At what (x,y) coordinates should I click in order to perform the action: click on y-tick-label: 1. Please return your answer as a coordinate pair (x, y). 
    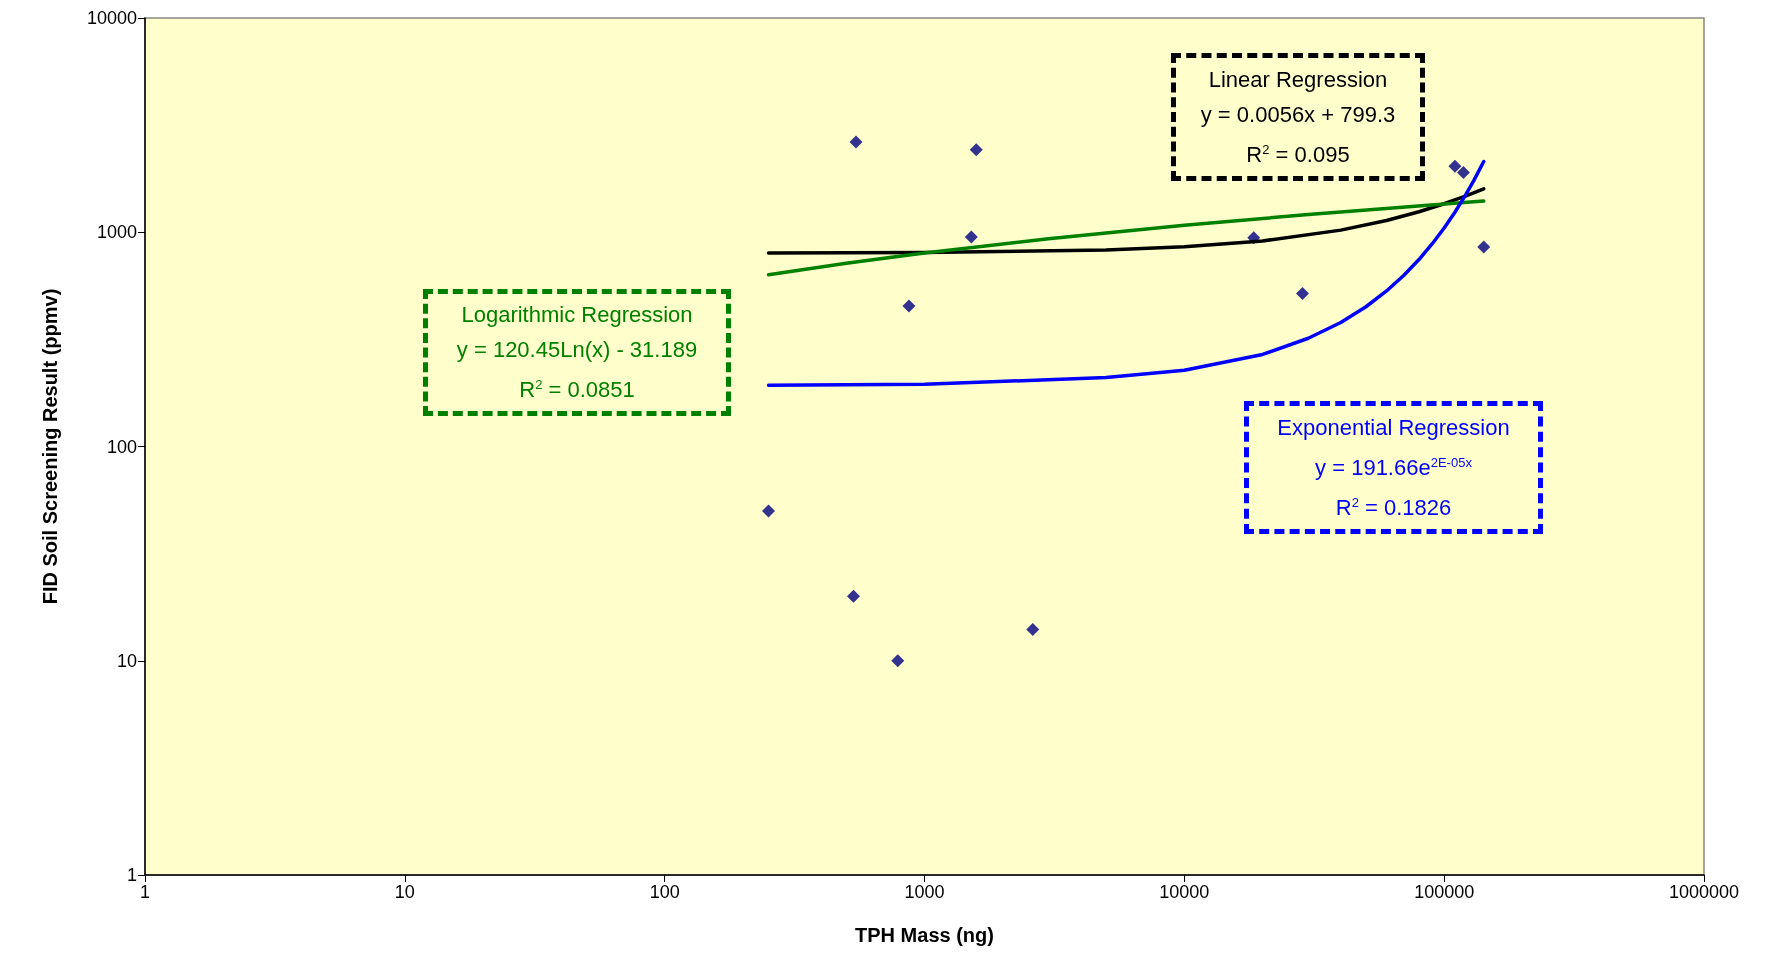
    Looking at the image, I should click on (131, 875).